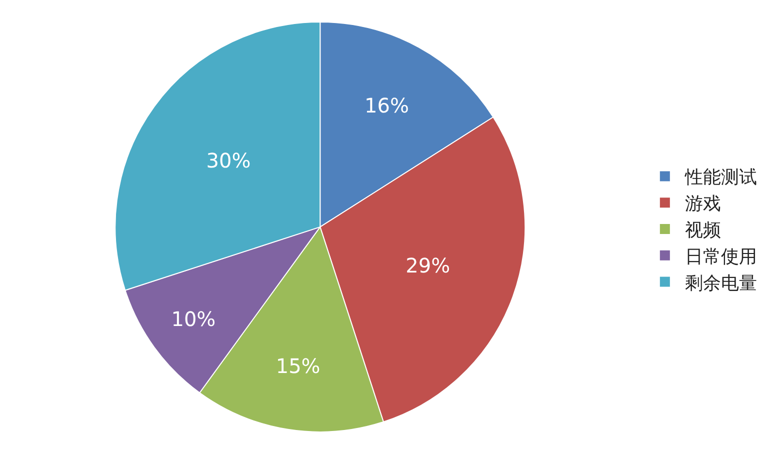  I want to click on legend-label: 剩余电量, so click(720, 283).